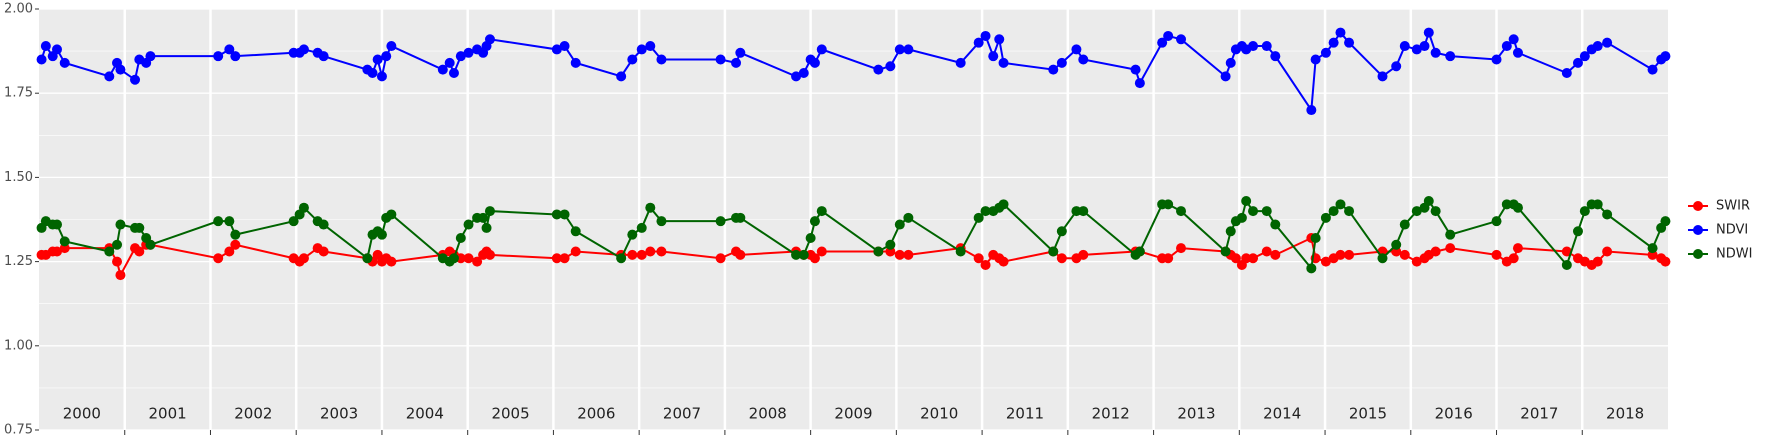  Describe the element at coordinates (1111, 414) in the screenshot. I see `year-label: 2012` at that location.